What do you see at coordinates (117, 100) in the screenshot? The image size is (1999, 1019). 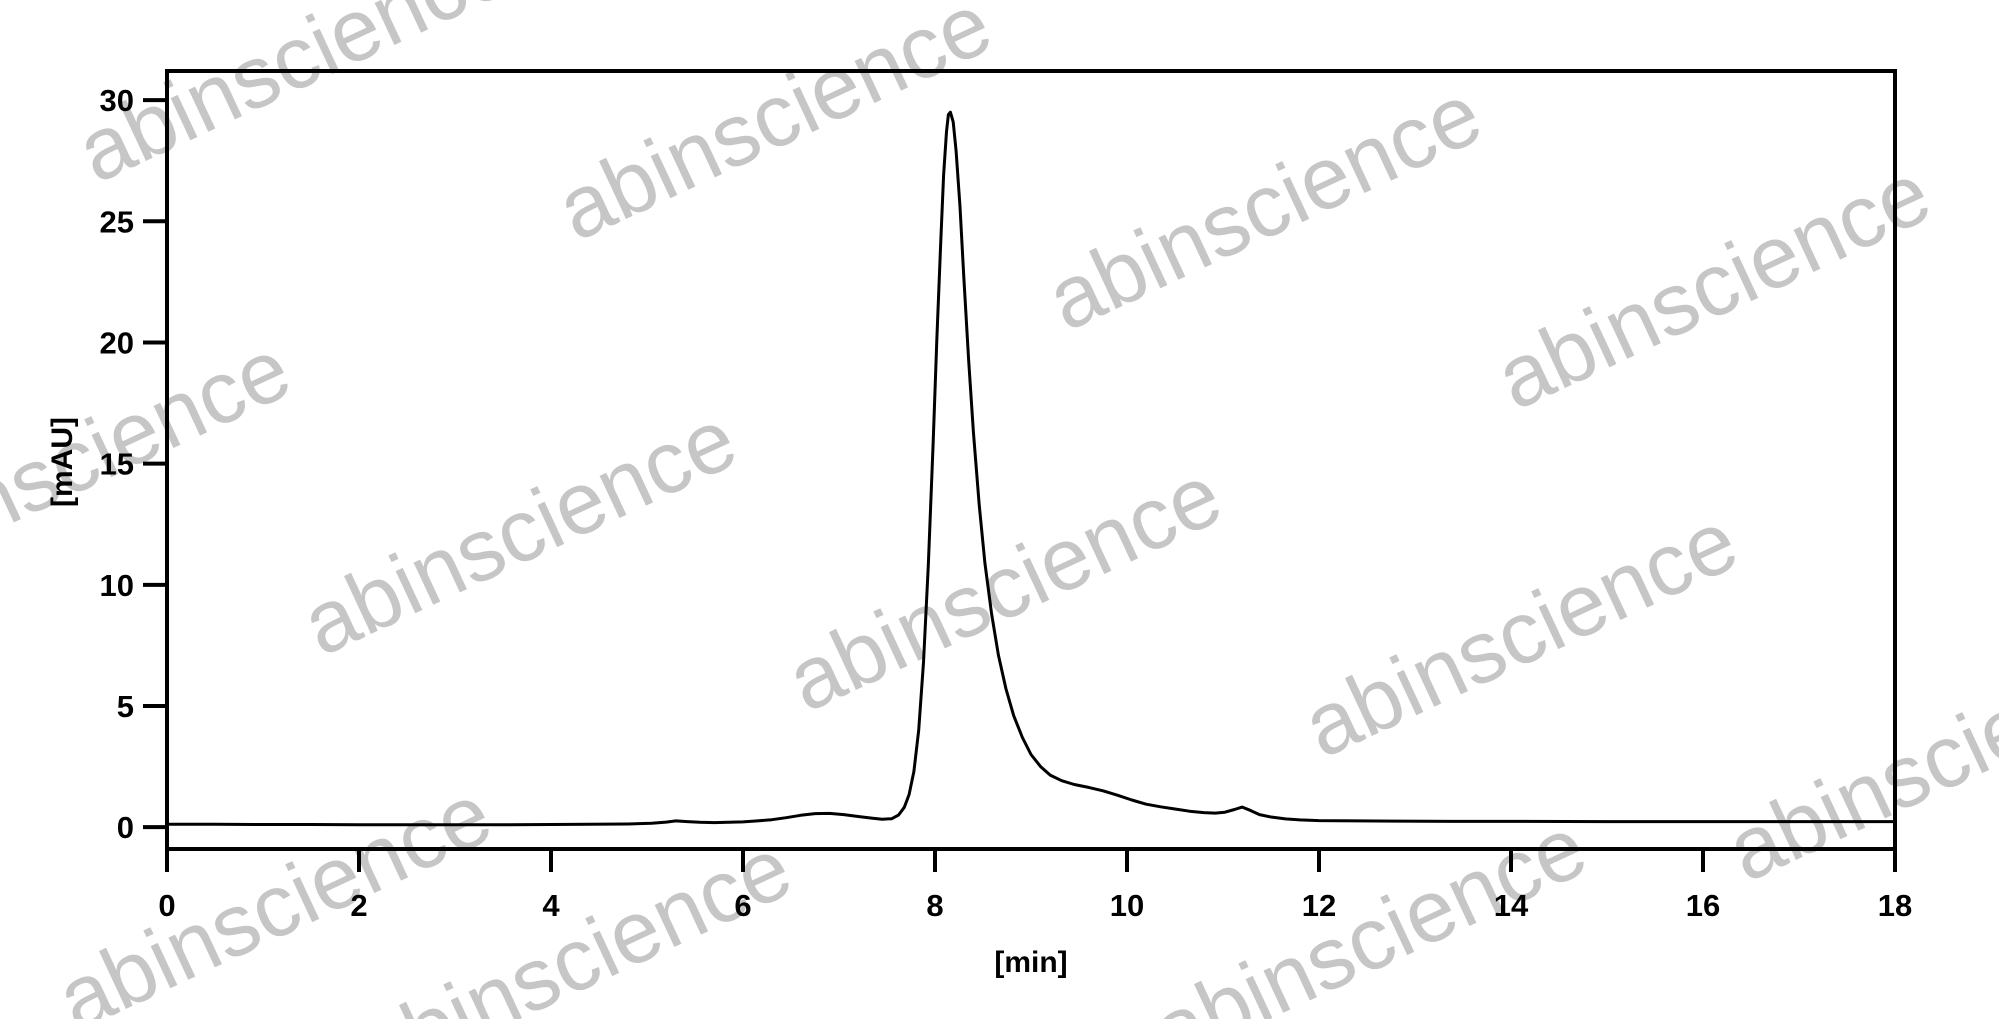 I see `y-tick-label: 30` at bounding box center [117, 100].